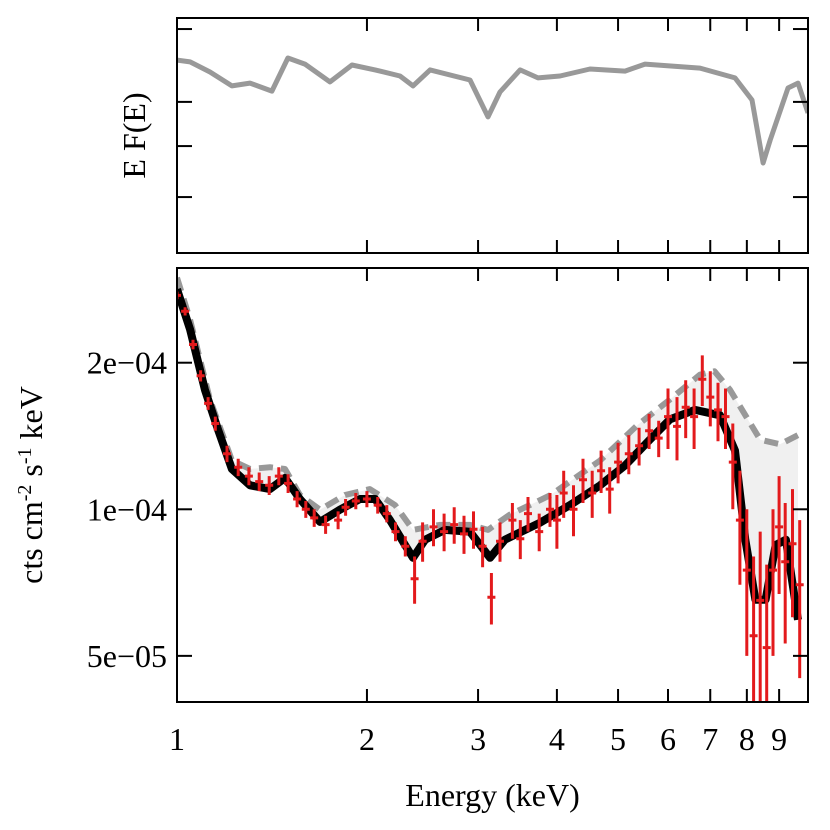  I want to click on x-tick-label: 2, so click(367, 739).